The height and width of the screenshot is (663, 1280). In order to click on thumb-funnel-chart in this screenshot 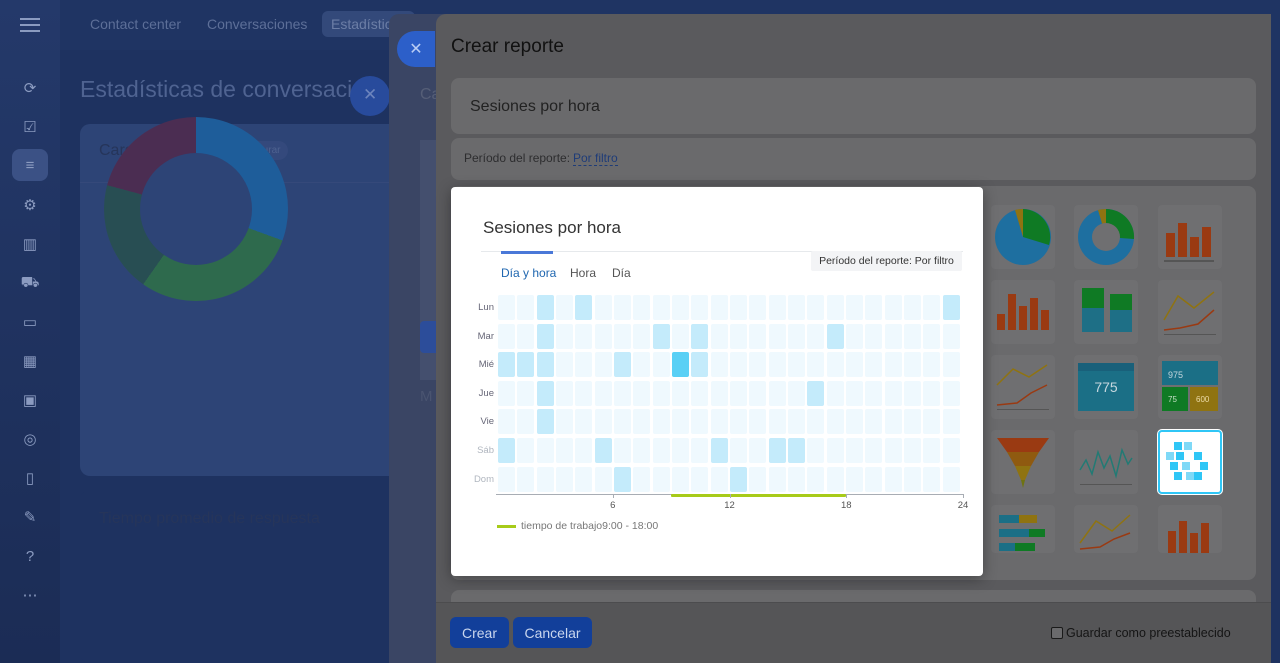, I will do `click(1023, 462)`.